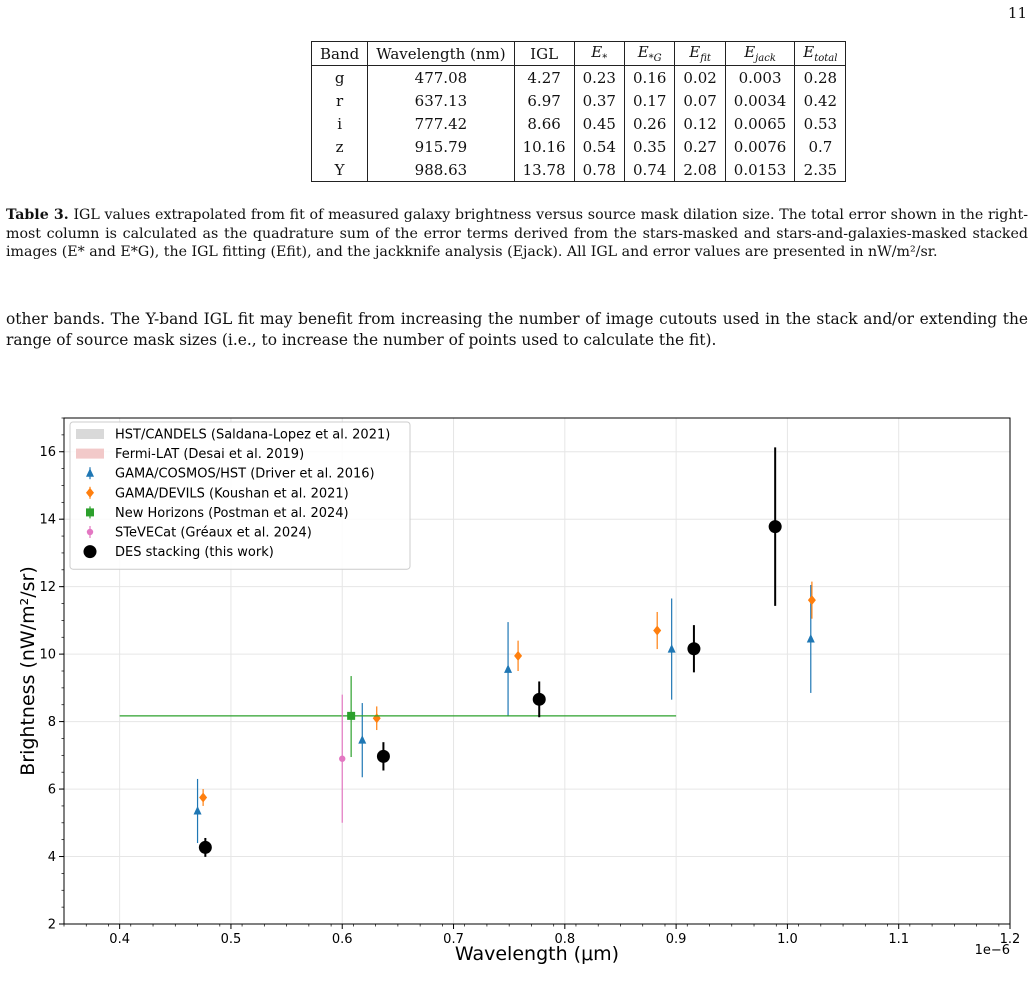  I want to click on legend-entry-label: New Horizons (Postman et al. 2024), so click(232, 513).